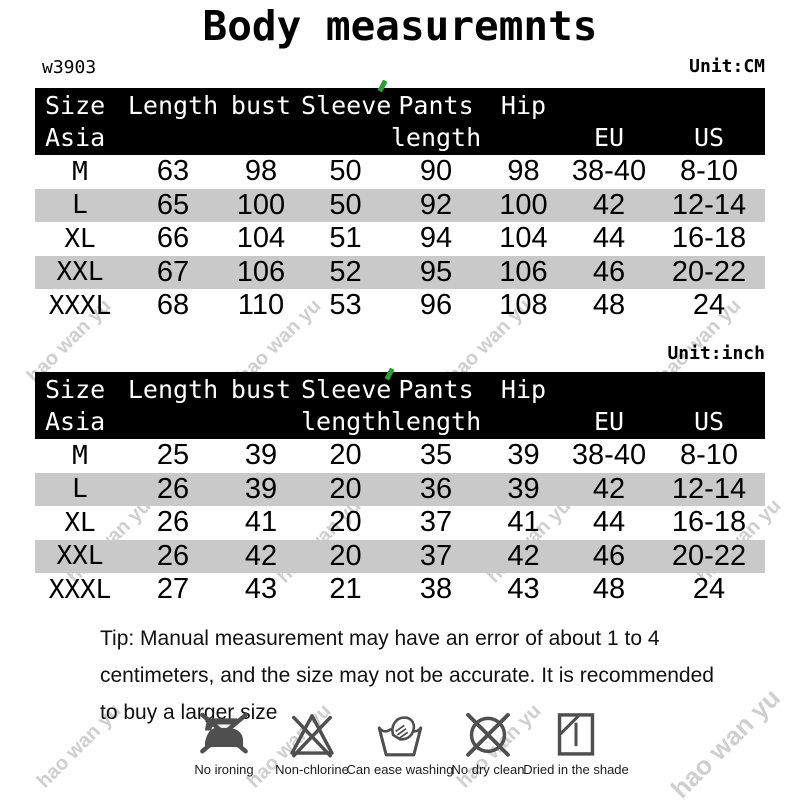 Image resolution: width=800 pixels, height=800 pixels. What do you see at coordinates (436, 589) in the screenshot?
I see `cell: 38` at bounding box center [436, 589].